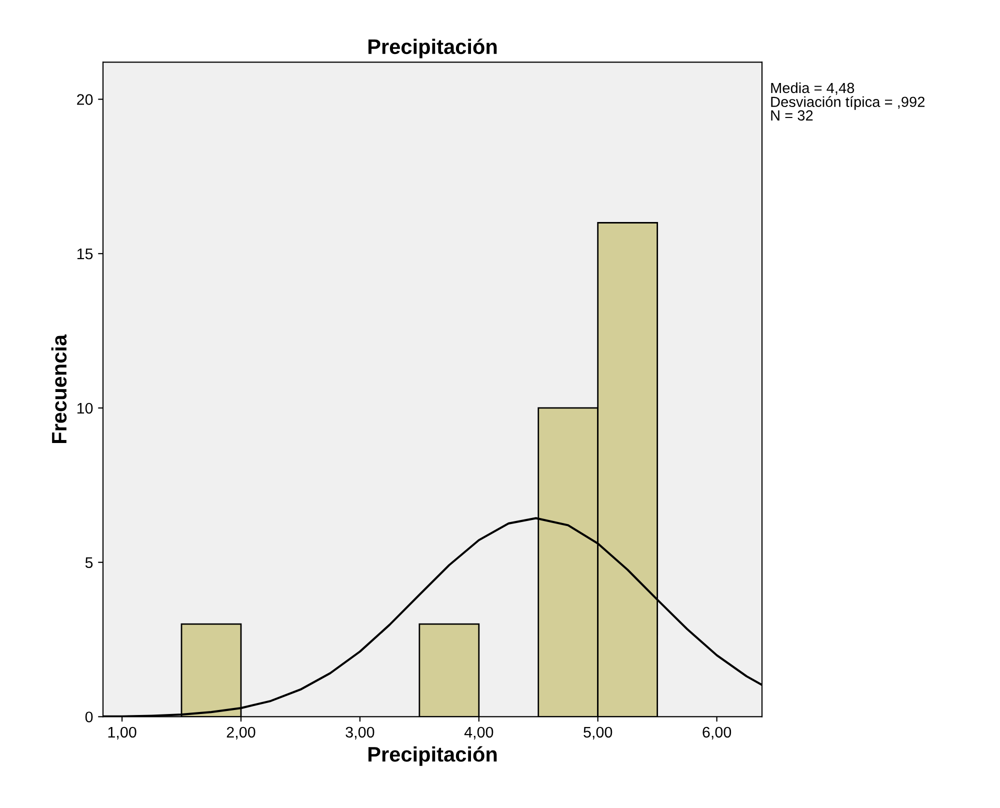 The height and width of the screenshot is (808, 1000). What do you see at coordinates (89, 717) in the screenshot?
I see `y-tick-label: 0` at bounding box center [89, 717].